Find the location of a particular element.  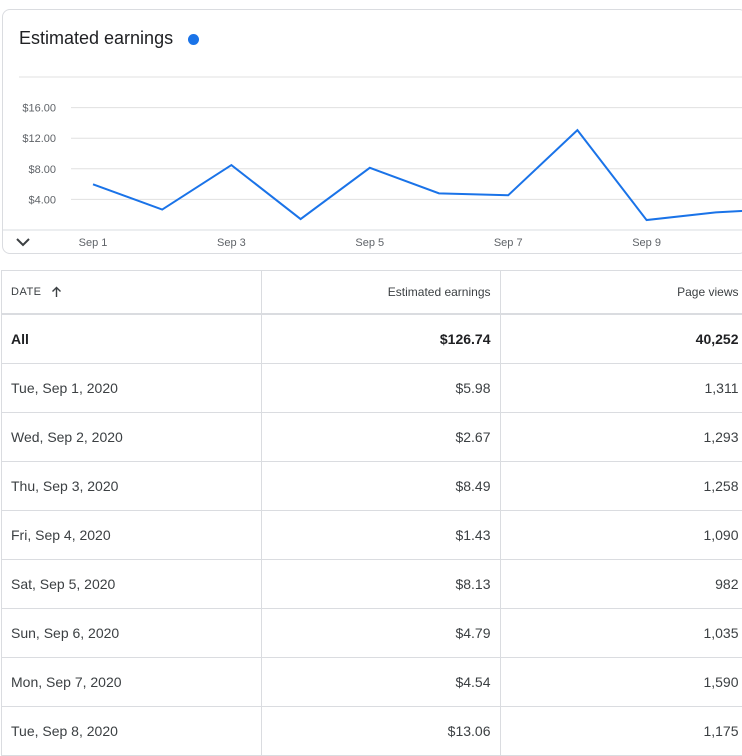

x-tick-label: Sep 5 is located at coordinates (369, 243).